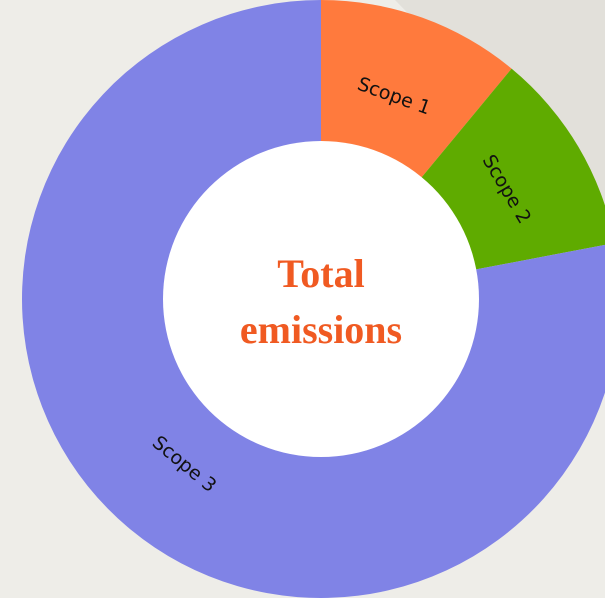  Describe the element at coordinates (321, 329) in the screenshot. I see `center-label: emissions` at that location.